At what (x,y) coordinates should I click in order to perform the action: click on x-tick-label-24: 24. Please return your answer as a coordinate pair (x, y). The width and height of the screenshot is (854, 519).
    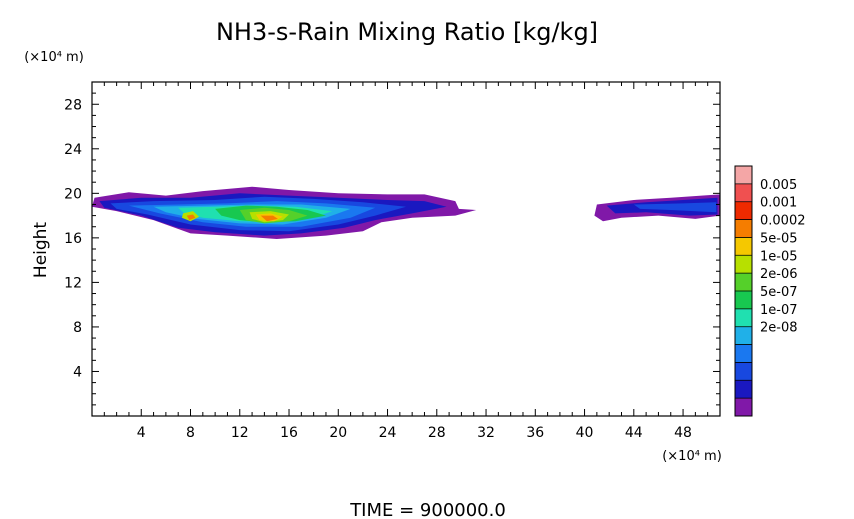
    Looking at the image, I should click on (388, 433).